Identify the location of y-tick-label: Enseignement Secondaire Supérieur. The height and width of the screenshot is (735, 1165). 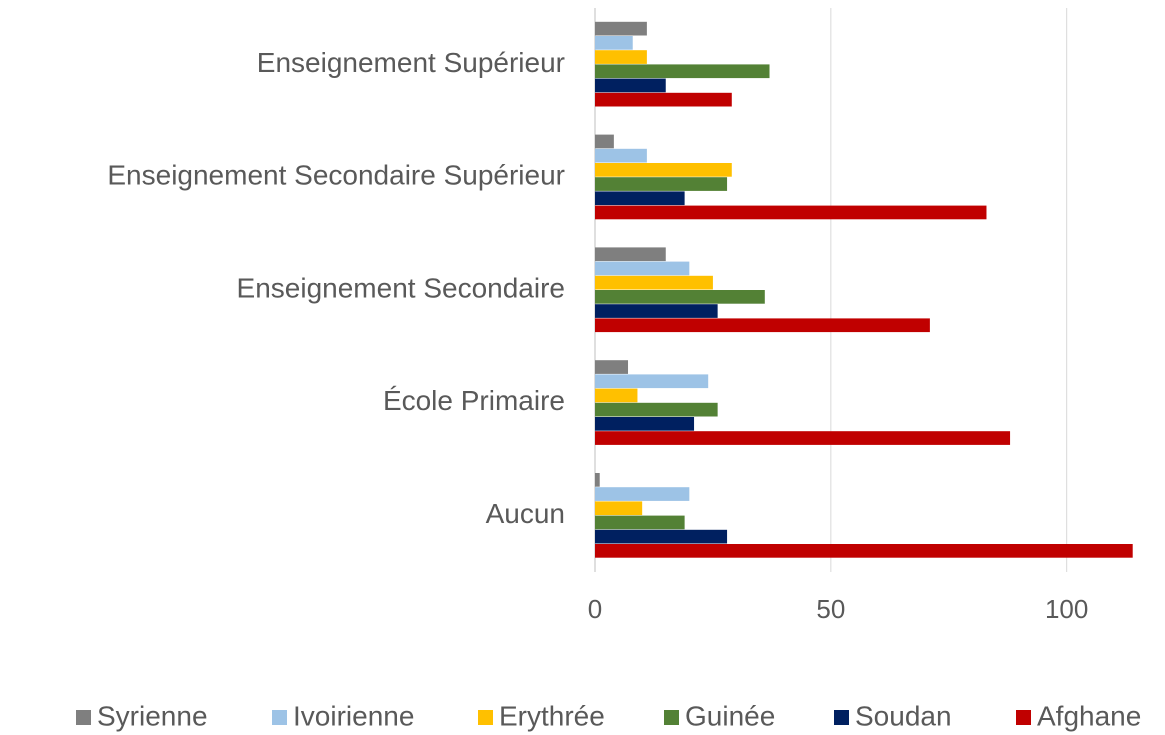
(336, 175).